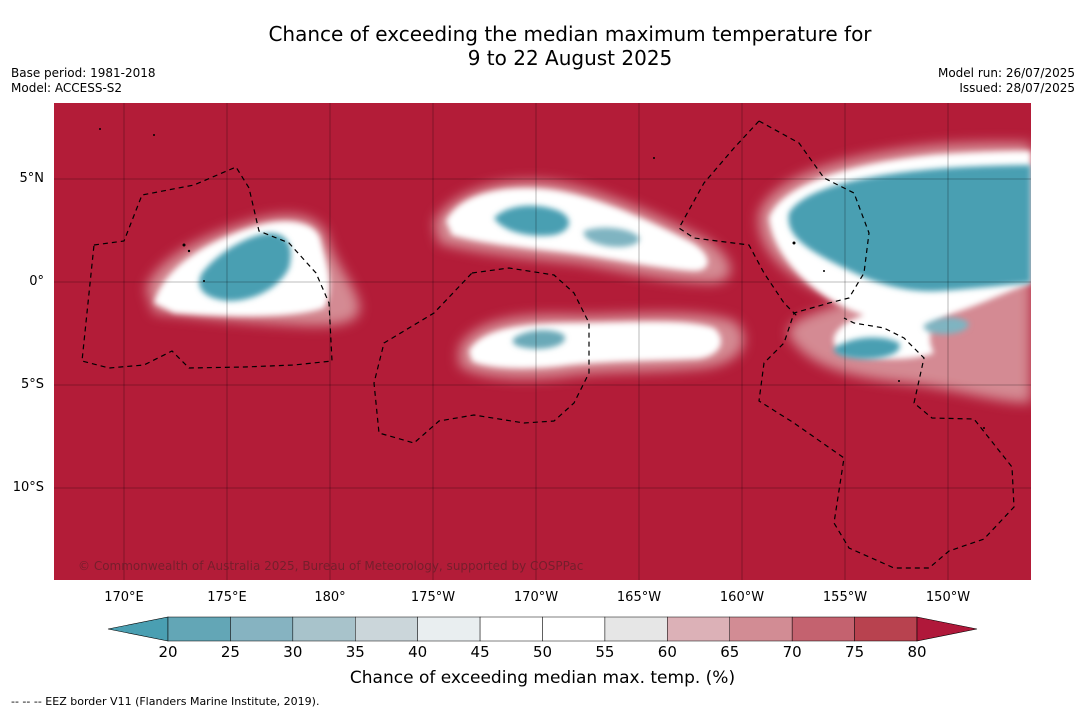 The width and height of the screenshot is (1085, 713). Describe the element at coordinates (947, 629) in the screenshot. I see `colorbar-over-triangle` at that location.